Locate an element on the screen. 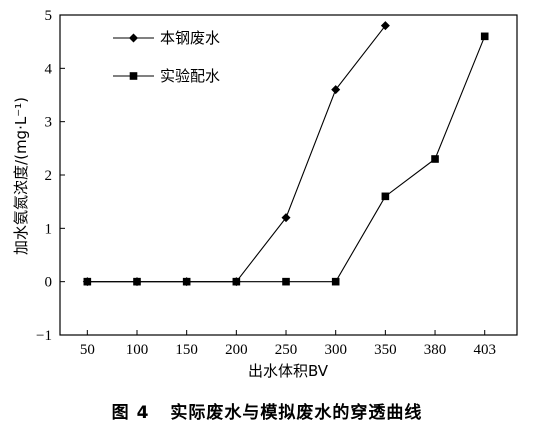 The height and width of the screenshot is (439, 534). figure-caption: 图 4 实际废水与模拟废水的穿透曲线 is located at coordinates (267, 410).